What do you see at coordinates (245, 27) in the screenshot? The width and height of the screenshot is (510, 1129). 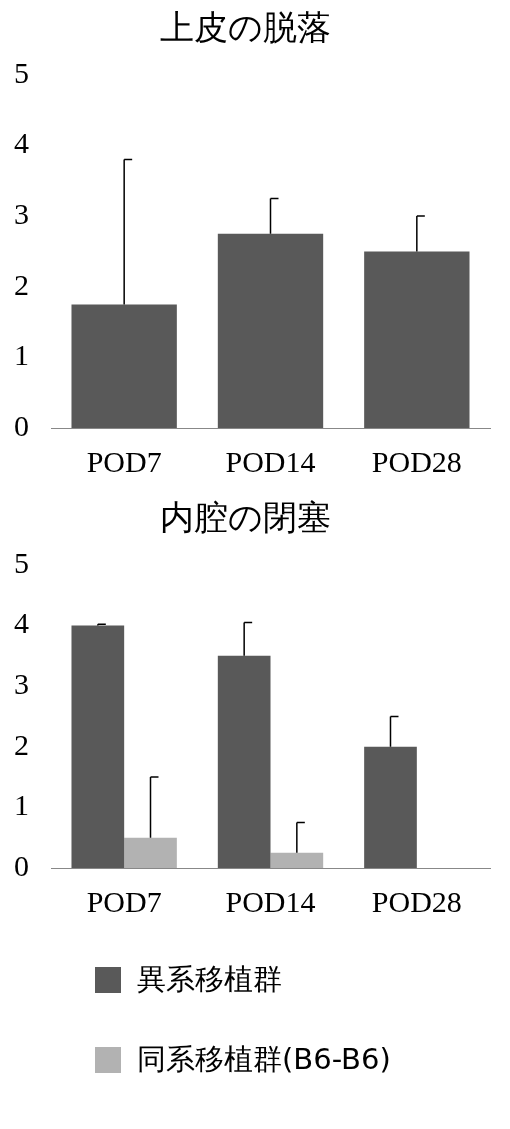 I see `chart-title: 上皮の脱落` at bounding box center [245, 27].